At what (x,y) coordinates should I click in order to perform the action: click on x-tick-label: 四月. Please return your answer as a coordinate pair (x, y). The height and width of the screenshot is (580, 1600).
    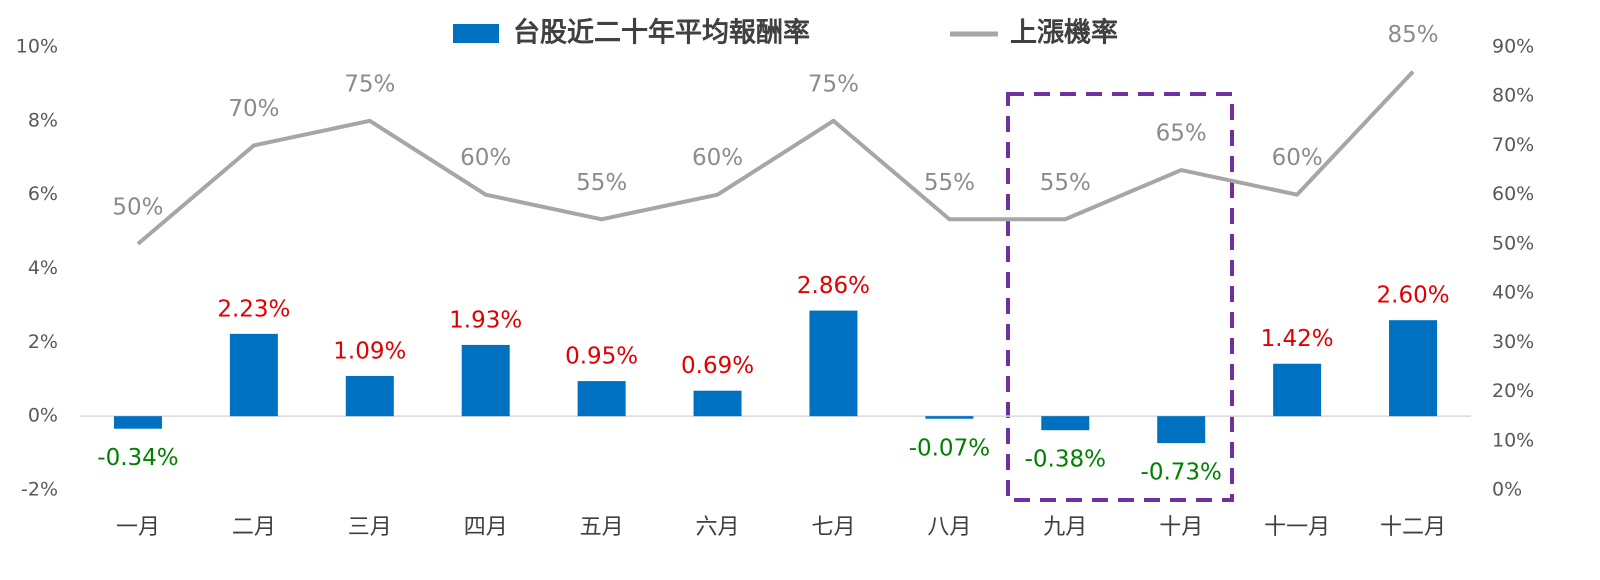
    Looking at the image, I should click on (486, 527).